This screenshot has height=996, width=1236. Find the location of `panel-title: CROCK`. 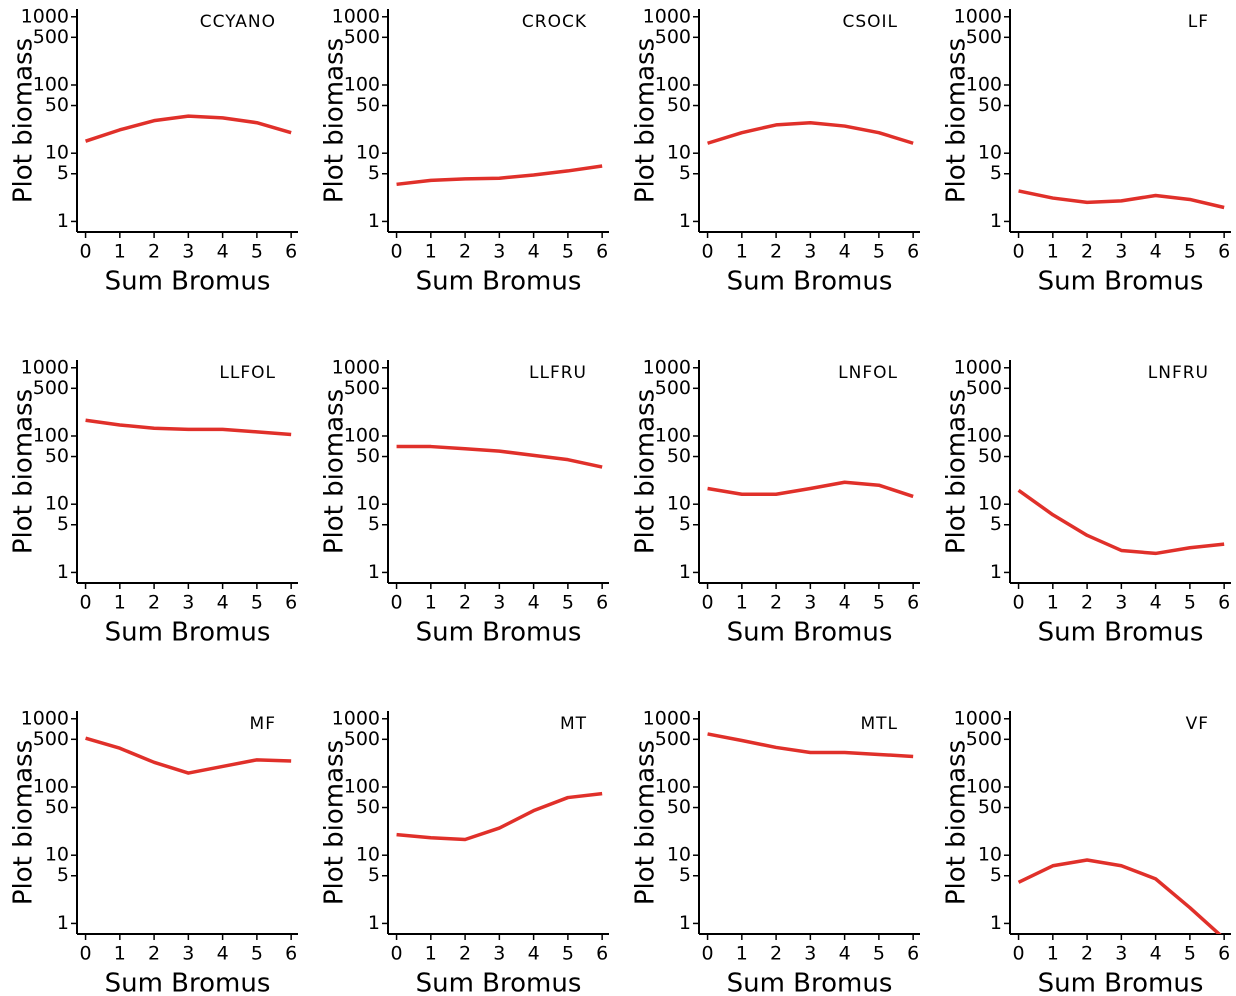

panel-title: CROCK is located at coordinates (554, 22).